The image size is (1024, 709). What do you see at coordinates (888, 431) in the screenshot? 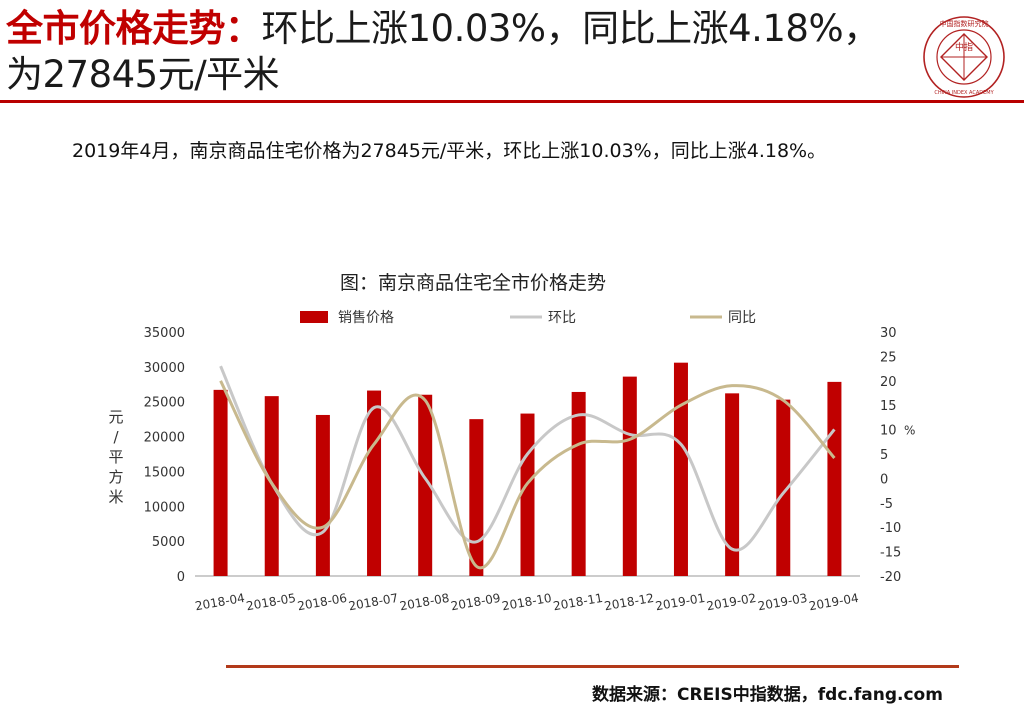
I see `y-right-tick-label: 10` at bounding box center [888, 431].